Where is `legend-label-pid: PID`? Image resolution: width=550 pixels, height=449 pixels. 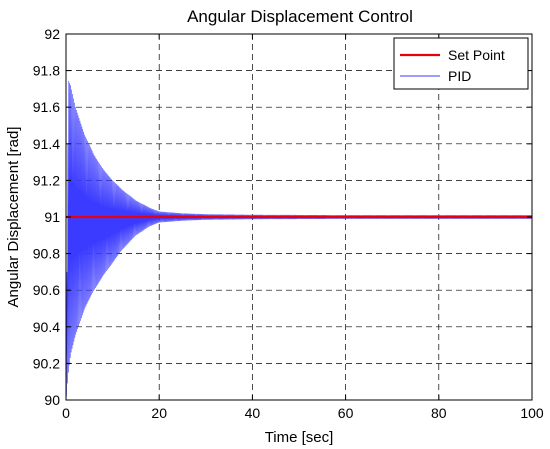
legend-label-pid: PID is located at coordinates (459, 76).